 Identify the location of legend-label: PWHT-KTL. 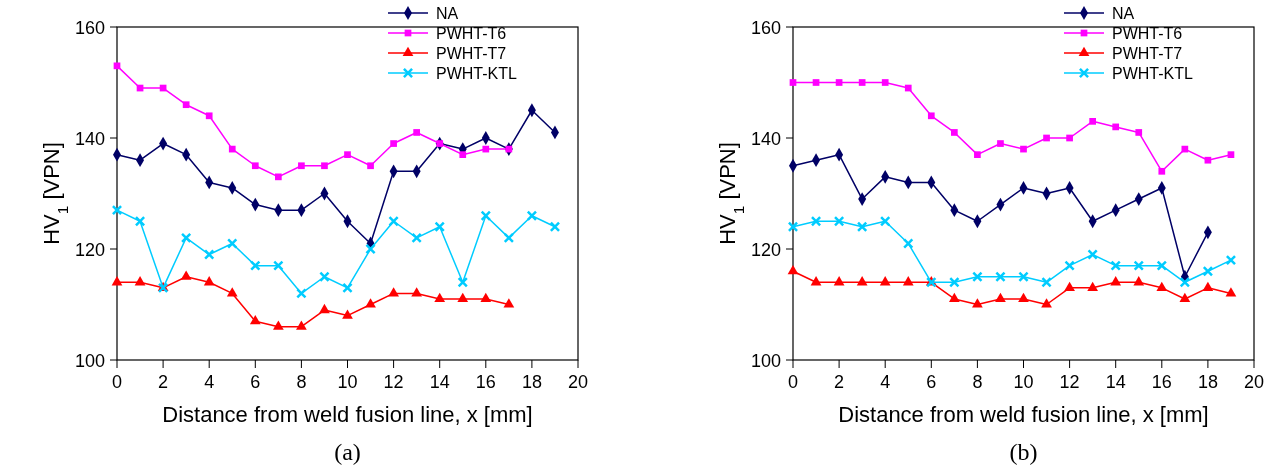
(1152, 73).